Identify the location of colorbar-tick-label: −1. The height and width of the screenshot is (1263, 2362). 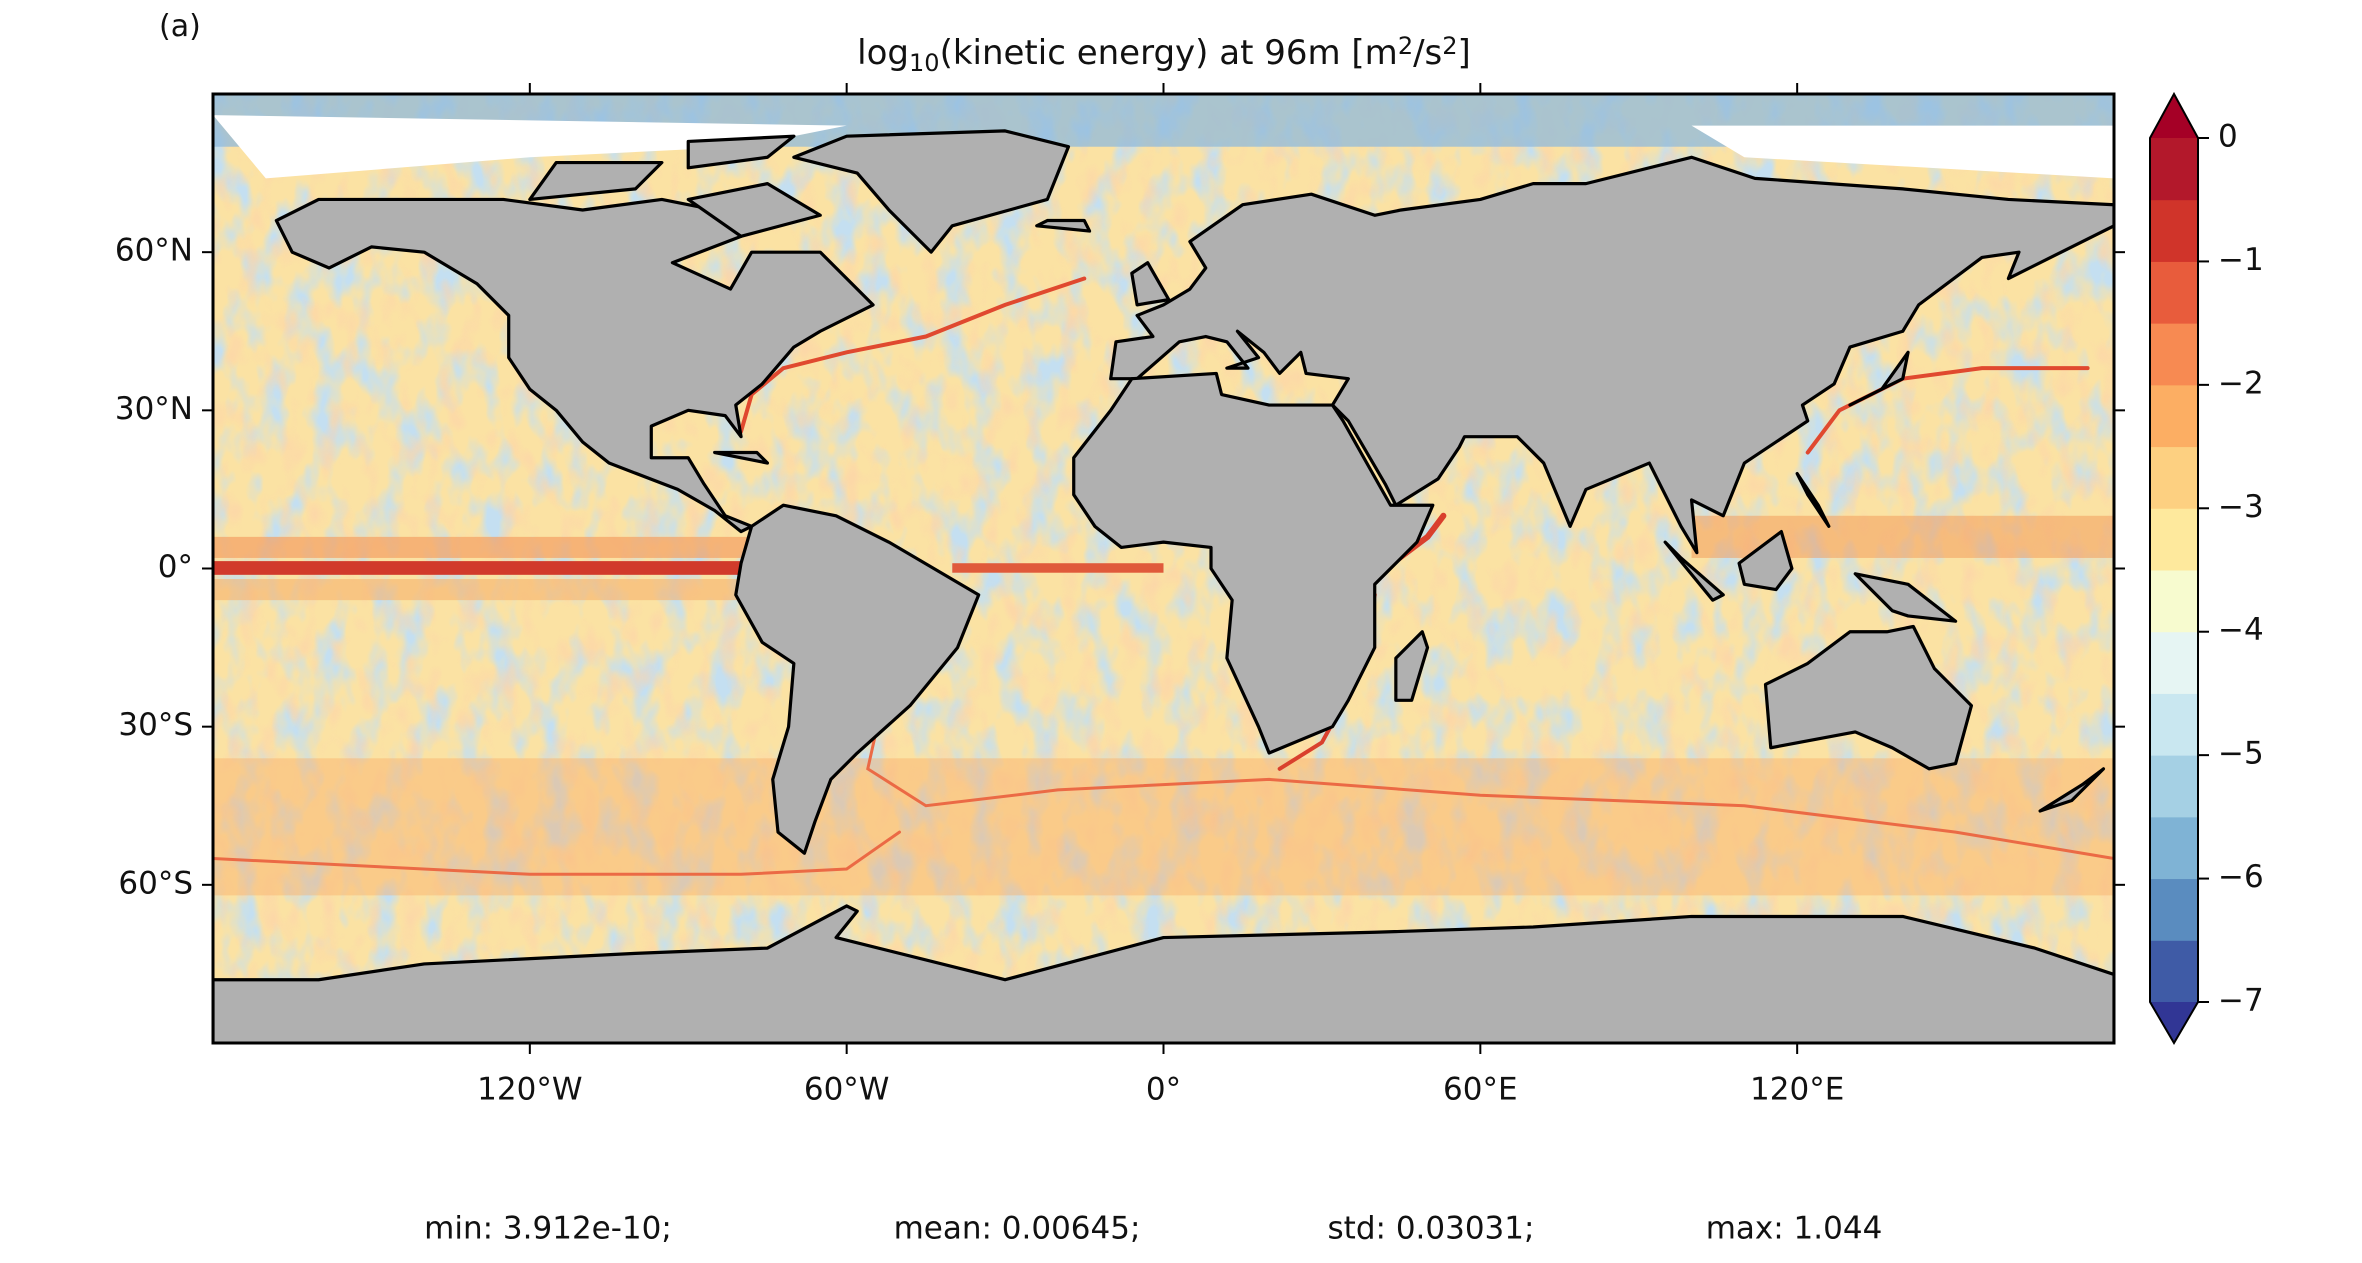
(2241, 260).